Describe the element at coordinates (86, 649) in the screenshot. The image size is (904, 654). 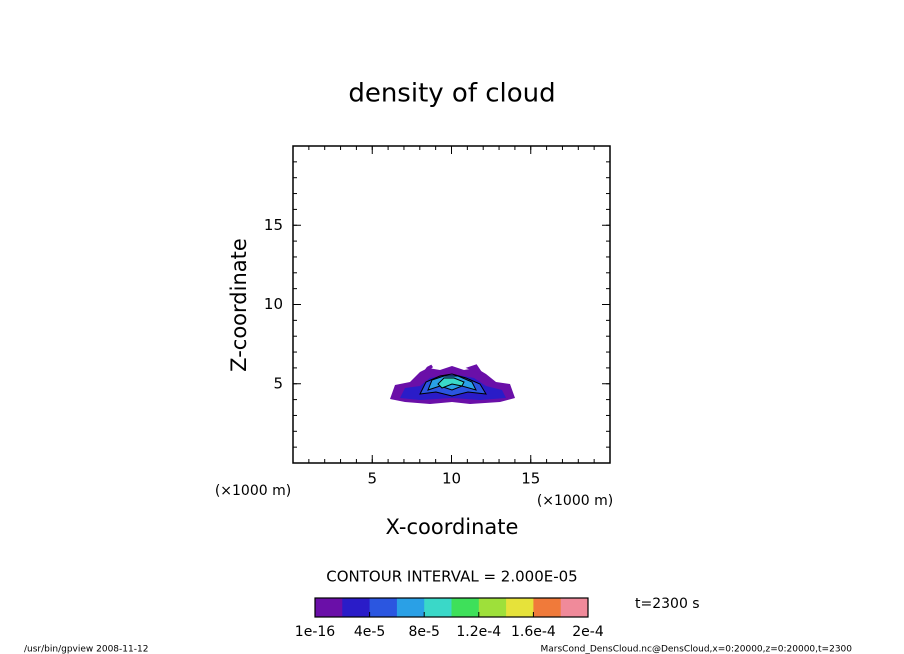
I see `footer-left: /usr/bin/gpview 2008-11-12` at that location.